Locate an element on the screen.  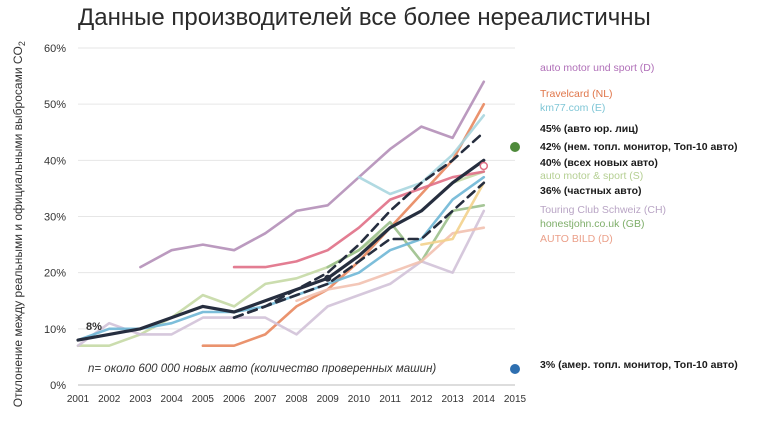
x-tick-label: 2002 is located at coordinates (109, 399).